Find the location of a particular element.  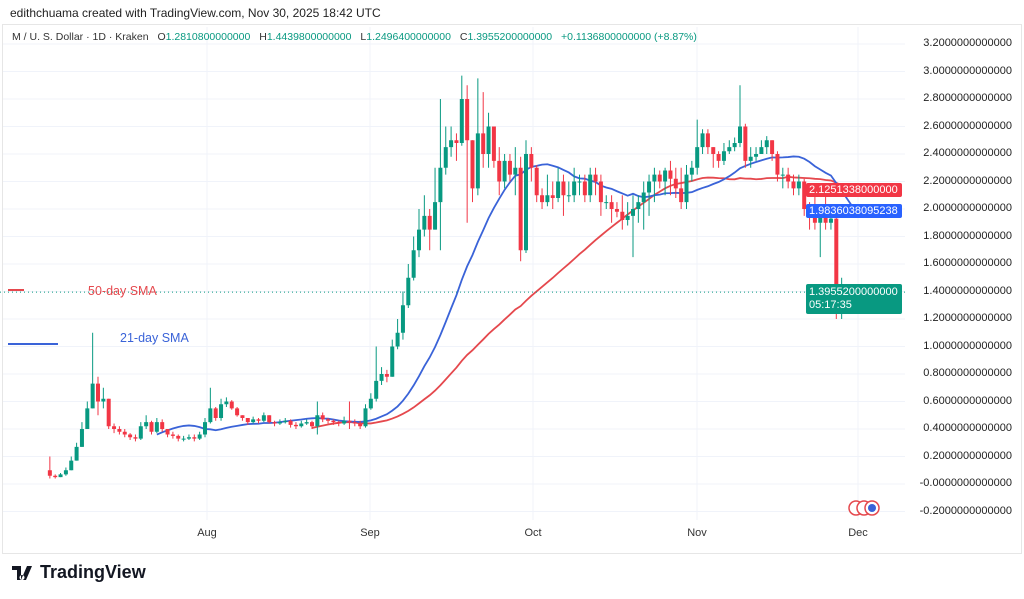

price-label: 0.6000000000000 is located at coordinates (967, 400).